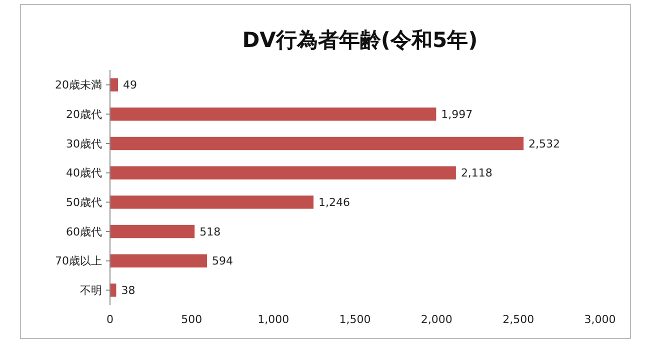 This screenshot has width=646, height=347. What do you see at coordinates (84, 173) in the screenshot?
I see `y-tick-label: 40歳代` at bounding box center [84, 173].